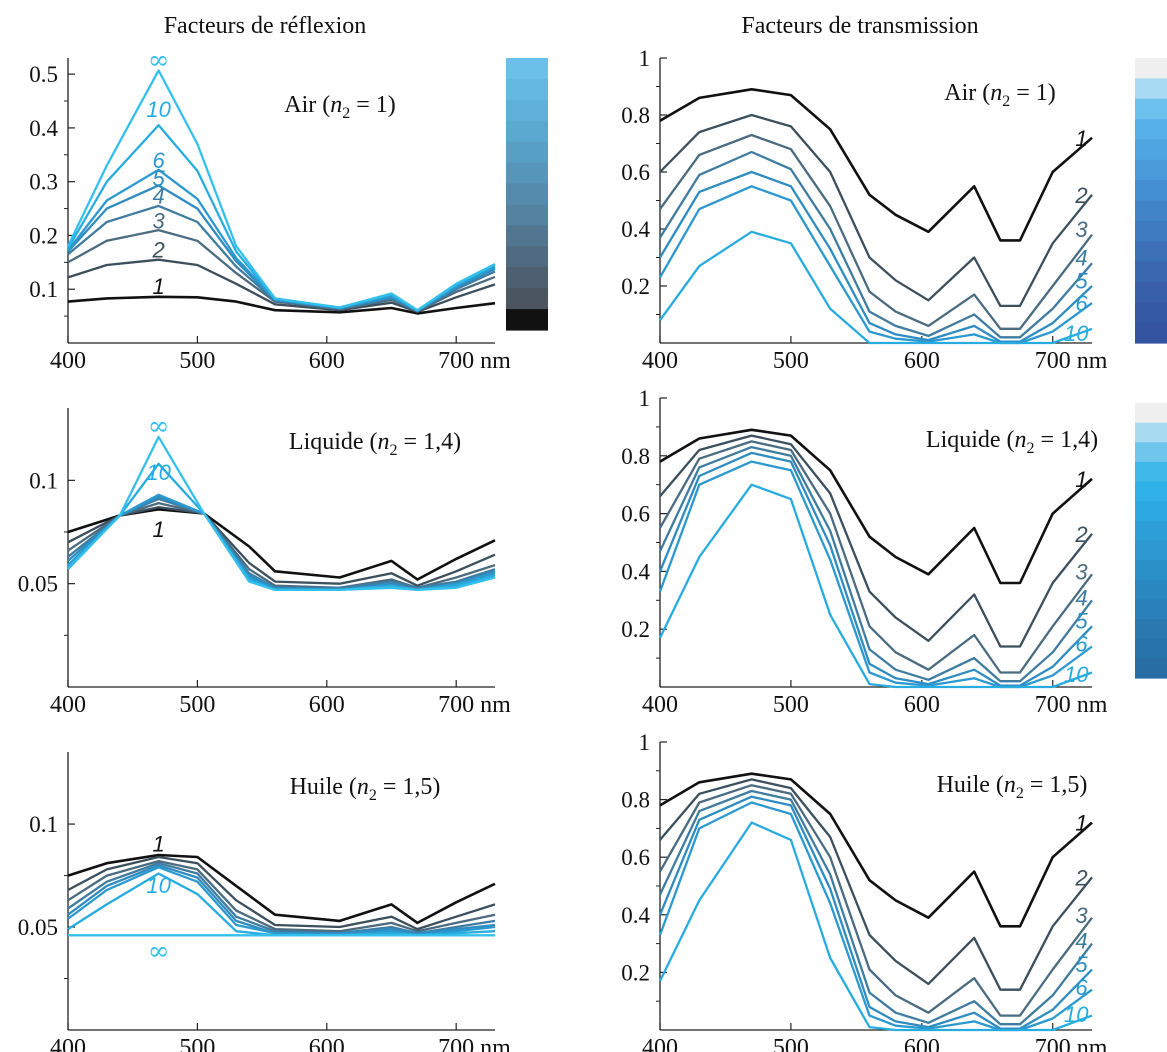 This screenshot has height=1052, width=1167. Describe the element at coordinates (365, 789) in the screenshot. I see `medium-annotation: Huile (n2 = 1,5)` at that location.